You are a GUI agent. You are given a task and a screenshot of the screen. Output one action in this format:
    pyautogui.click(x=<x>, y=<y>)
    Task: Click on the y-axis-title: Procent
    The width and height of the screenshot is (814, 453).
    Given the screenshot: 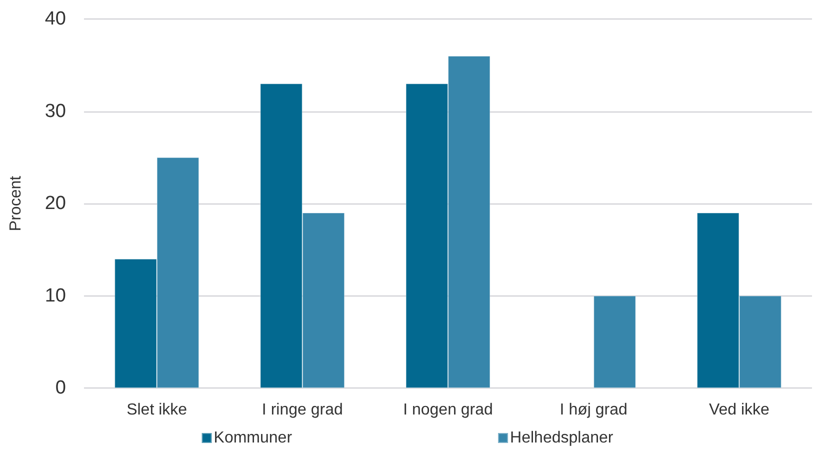 What is the action you would take?
    pyautogui.click(x=16, y=203)
    